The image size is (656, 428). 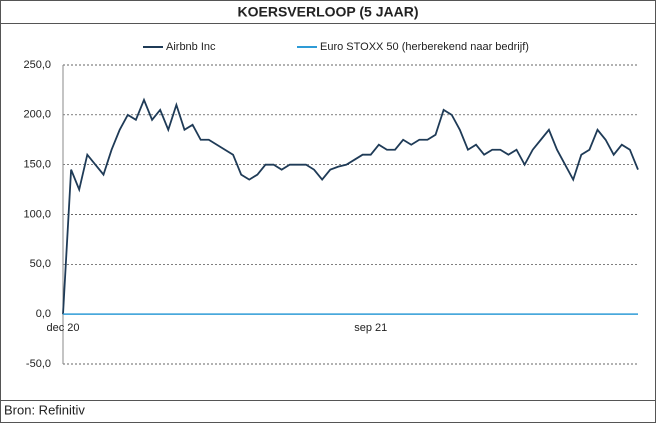 What do you see at coordinates (38, 364) in the screenshot?
I see `y-tick-label: -50,0` at bounding box center [38, 364].